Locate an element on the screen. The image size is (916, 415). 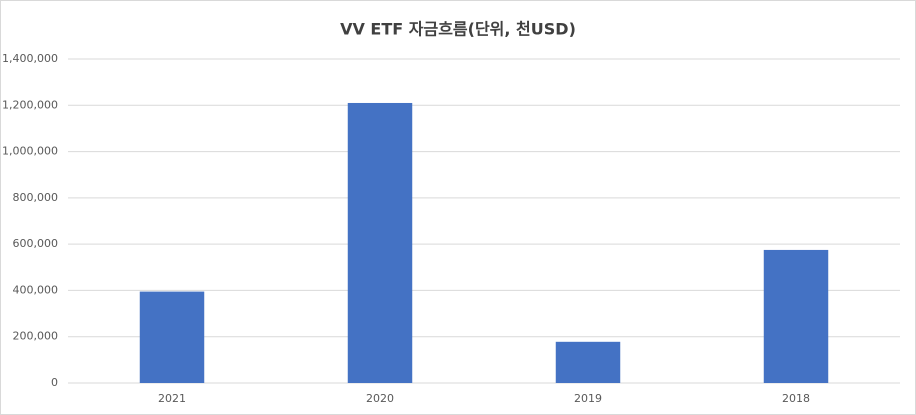
y-tick-label: 1,200,000 is located at coordinates (30, 104).